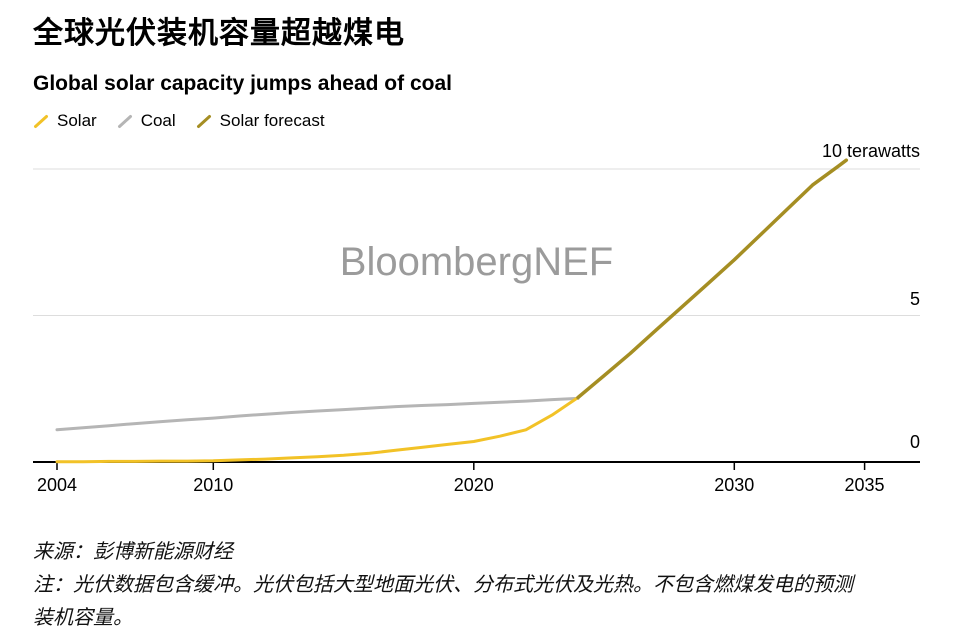 The width and height of the screenshot is (967, 637). Describe the element at coordinates (203, 121) in the screenshot. I see `solar-forecast-line-swatch-icon` at that location.